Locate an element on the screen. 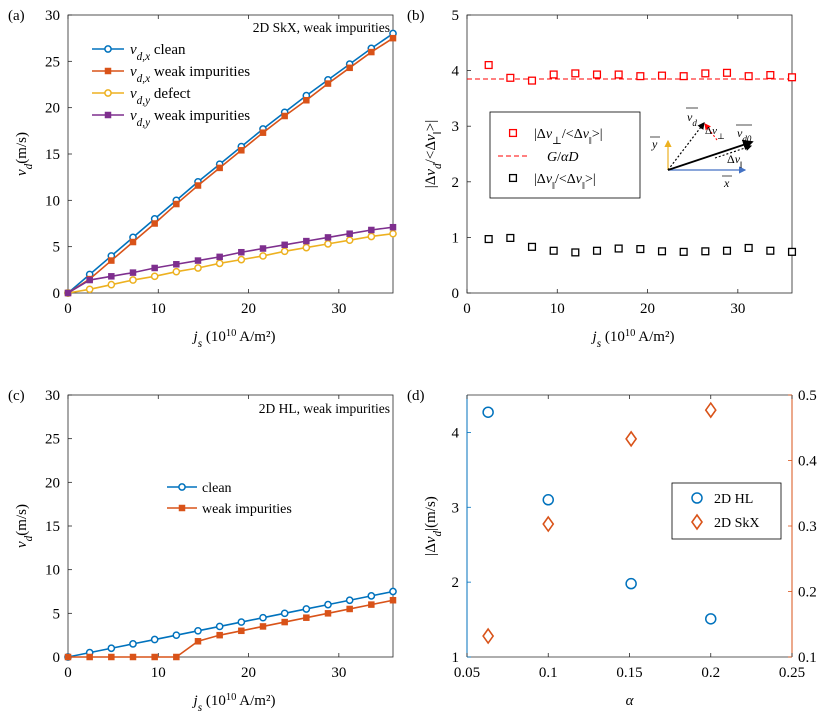 The width and height of the screenshot is (831, 722). legend: clean weak impurities is located at coordinates (229, 499).